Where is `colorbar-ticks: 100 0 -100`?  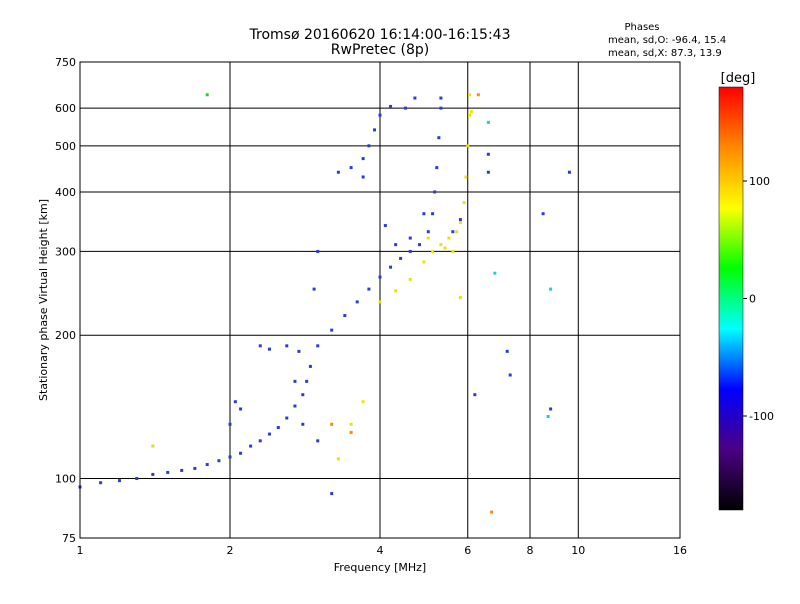 colorbar-ticks: 100 0 -100 is located at coordinates (758, 299).